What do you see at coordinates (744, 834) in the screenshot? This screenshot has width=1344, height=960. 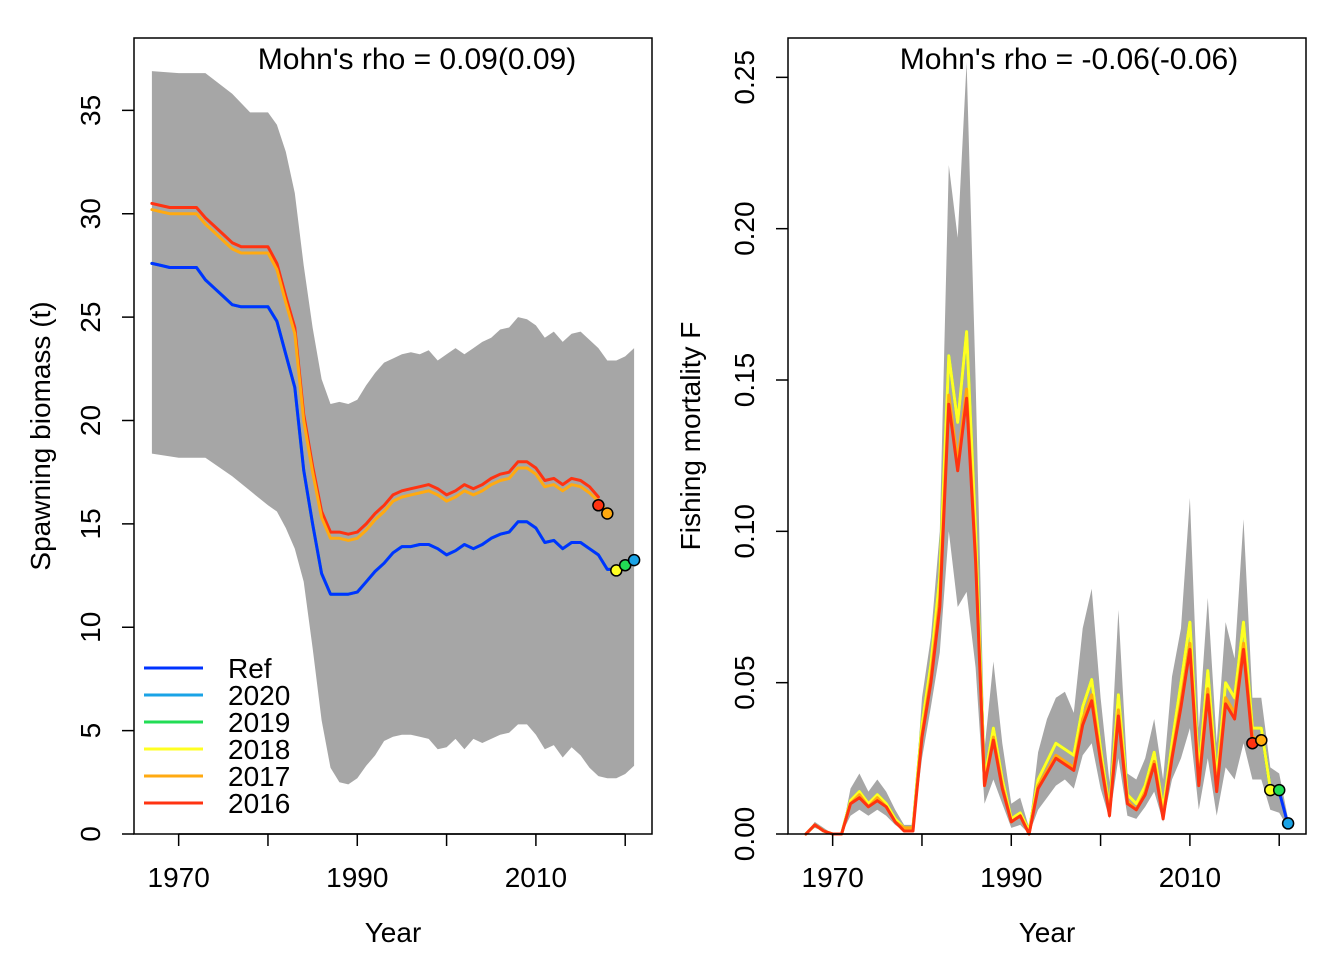 I see `y-tick-label: 0.00` at bounding box center [744, 834].